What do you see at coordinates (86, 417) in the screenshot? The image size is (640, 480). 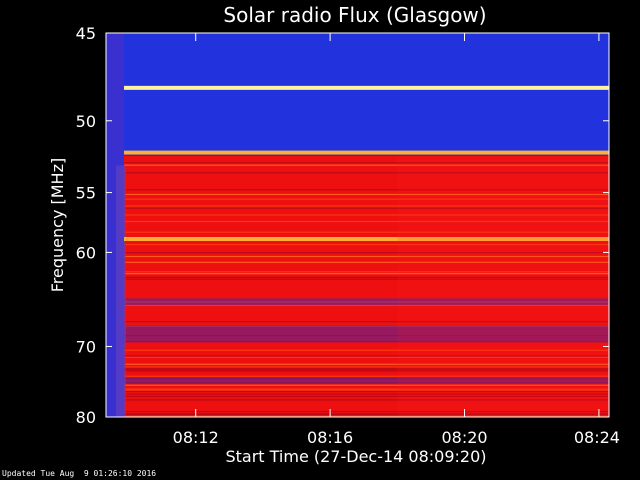 I see `y-tick-label: 80` at bounding box center [86, 417].